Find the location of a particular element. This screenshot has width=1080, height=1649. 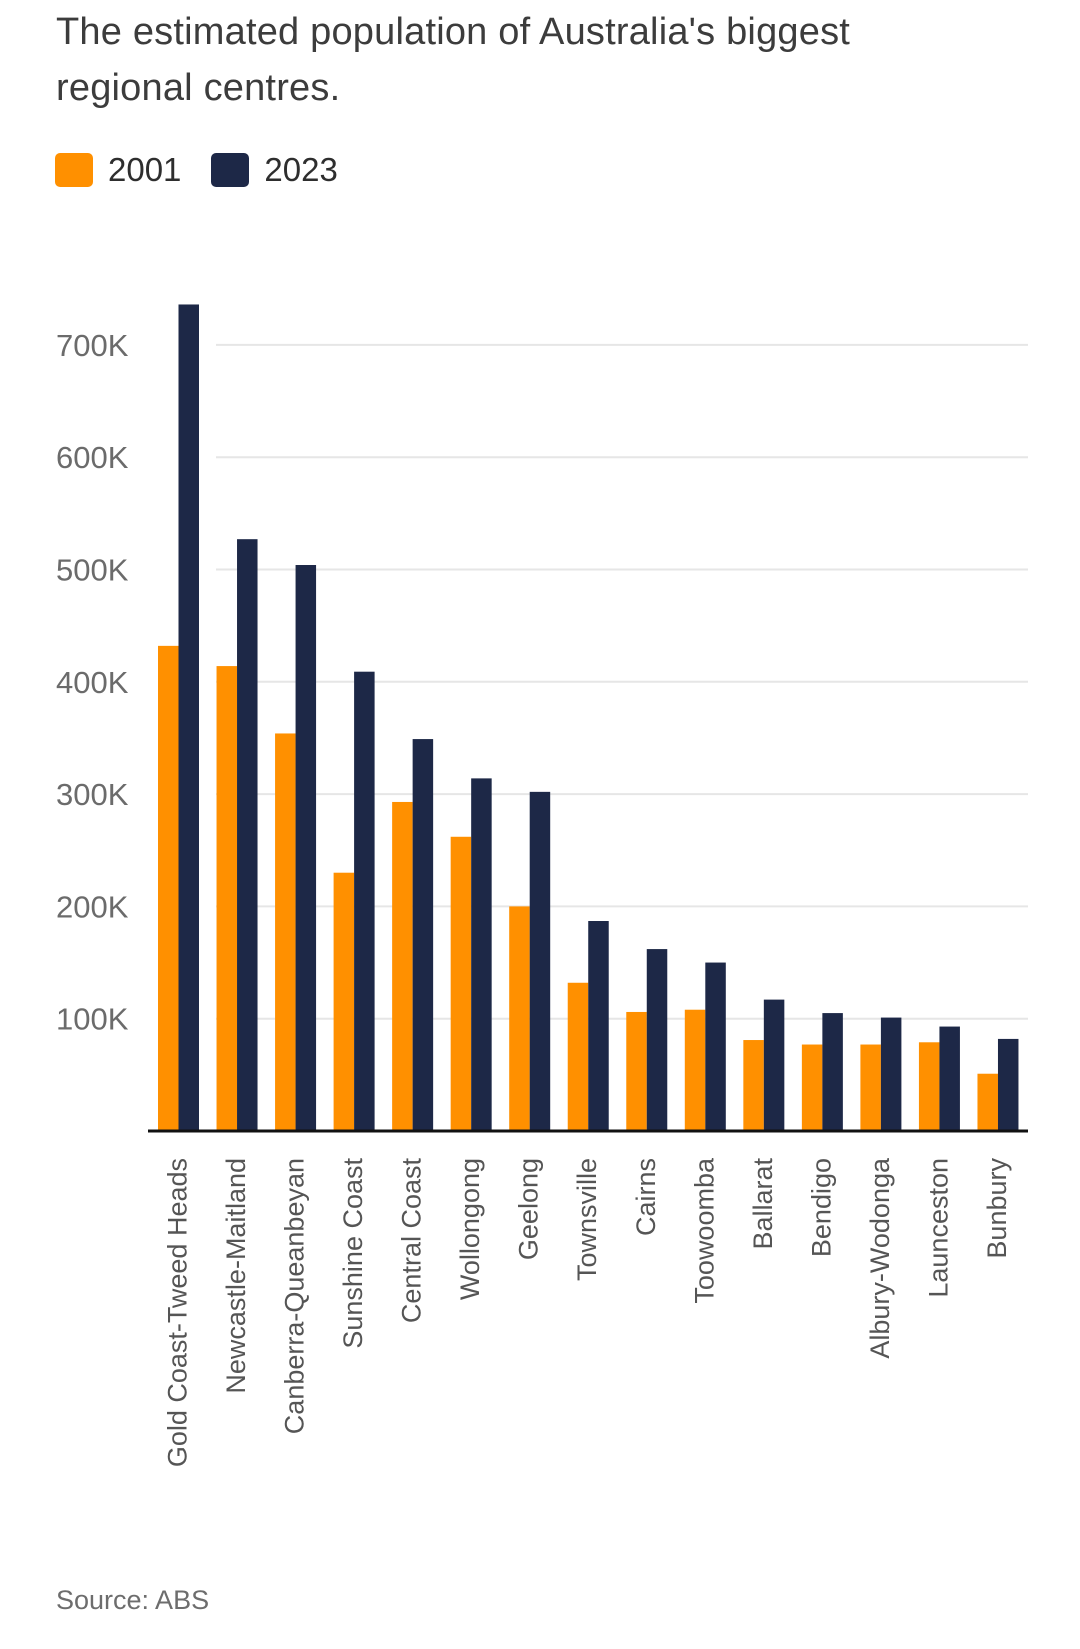

x-tick-label-14: Bunbury is located at coordinates (997, 1208).